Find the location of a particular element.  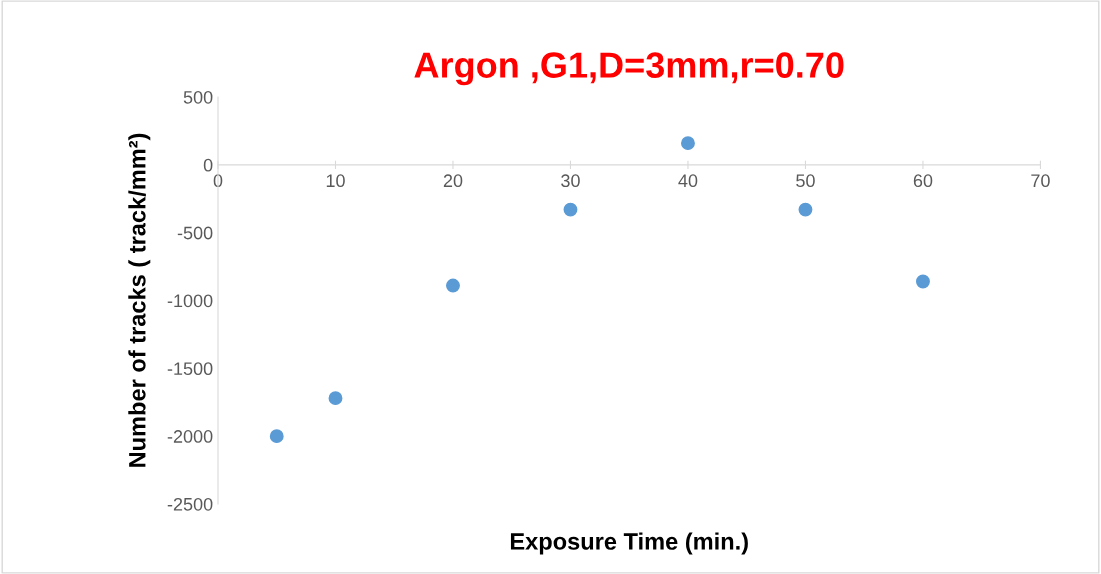

x-axis-title: Exposure Time (min.) is located at coordinates (629, 543).